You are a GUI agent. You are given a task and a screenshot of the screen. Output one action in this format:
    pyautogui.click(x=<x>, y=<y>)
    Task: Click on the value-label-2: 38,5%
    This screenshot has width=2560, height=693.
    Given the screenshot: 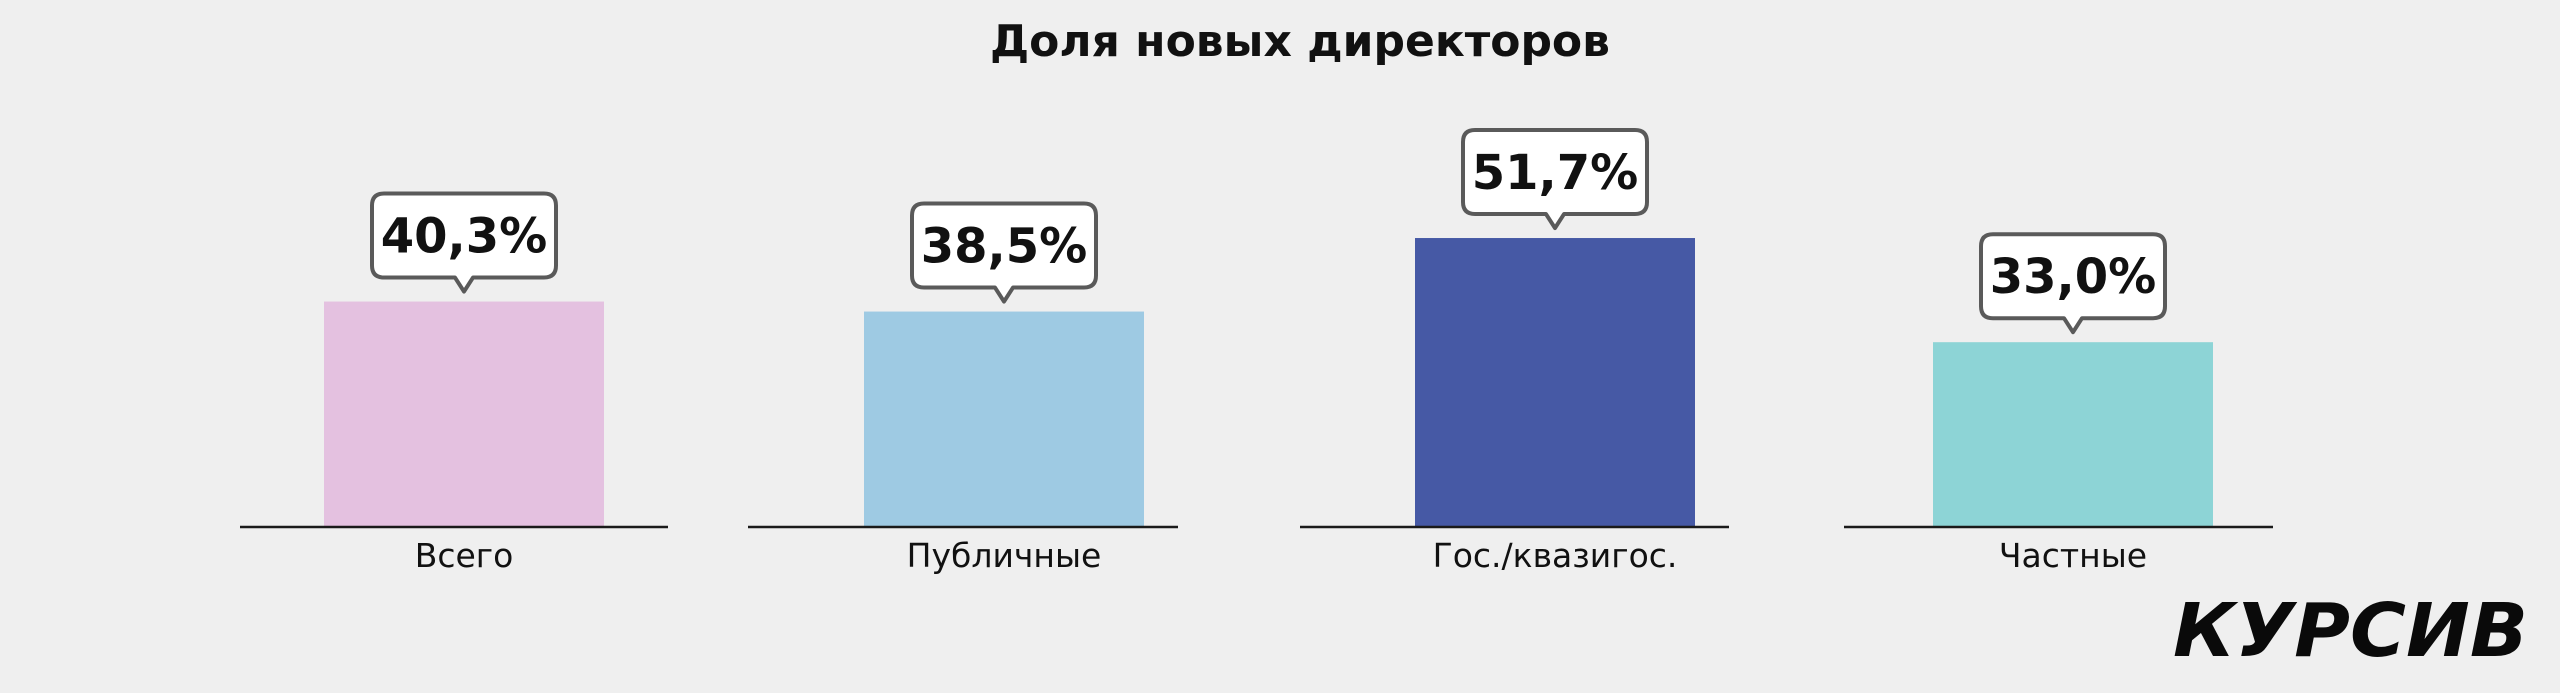 What is the action you would take?
    pyautogui.click(x=1004, y=247)
    